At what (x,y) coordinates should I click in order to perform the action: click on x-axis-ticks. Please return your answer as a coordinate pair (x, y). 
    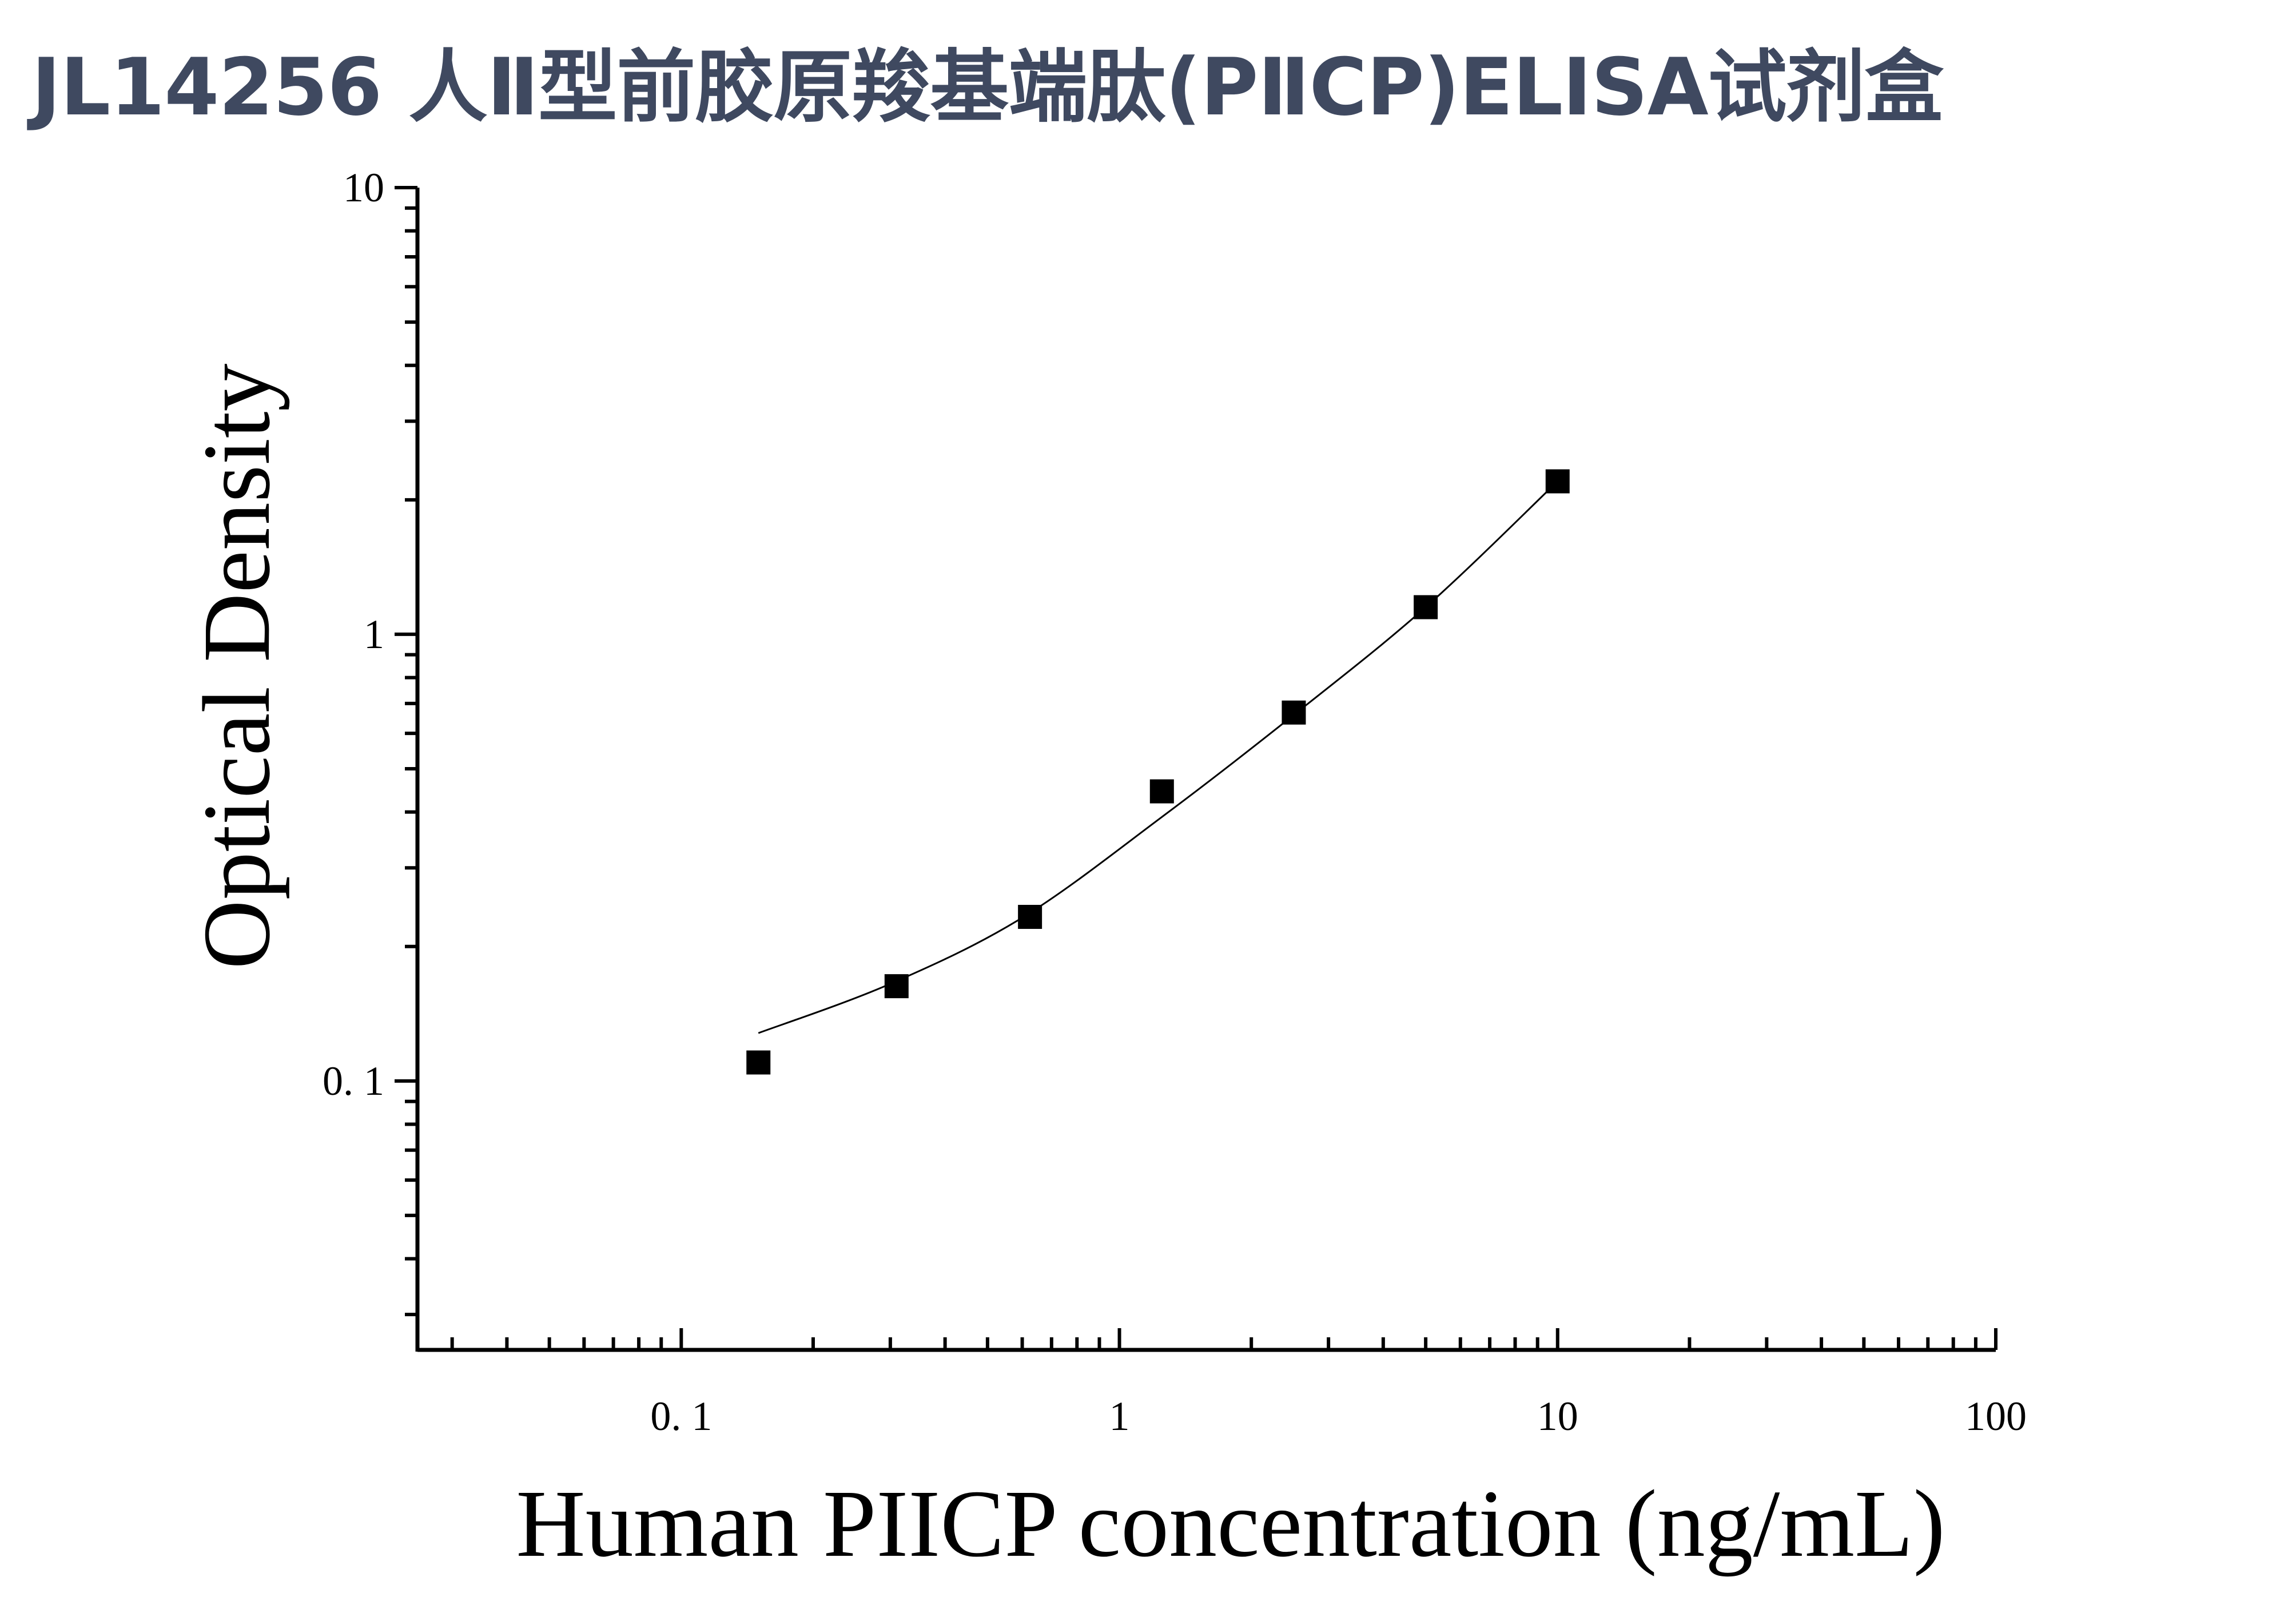
    Looking at the image, I should click on (1224, 1339).